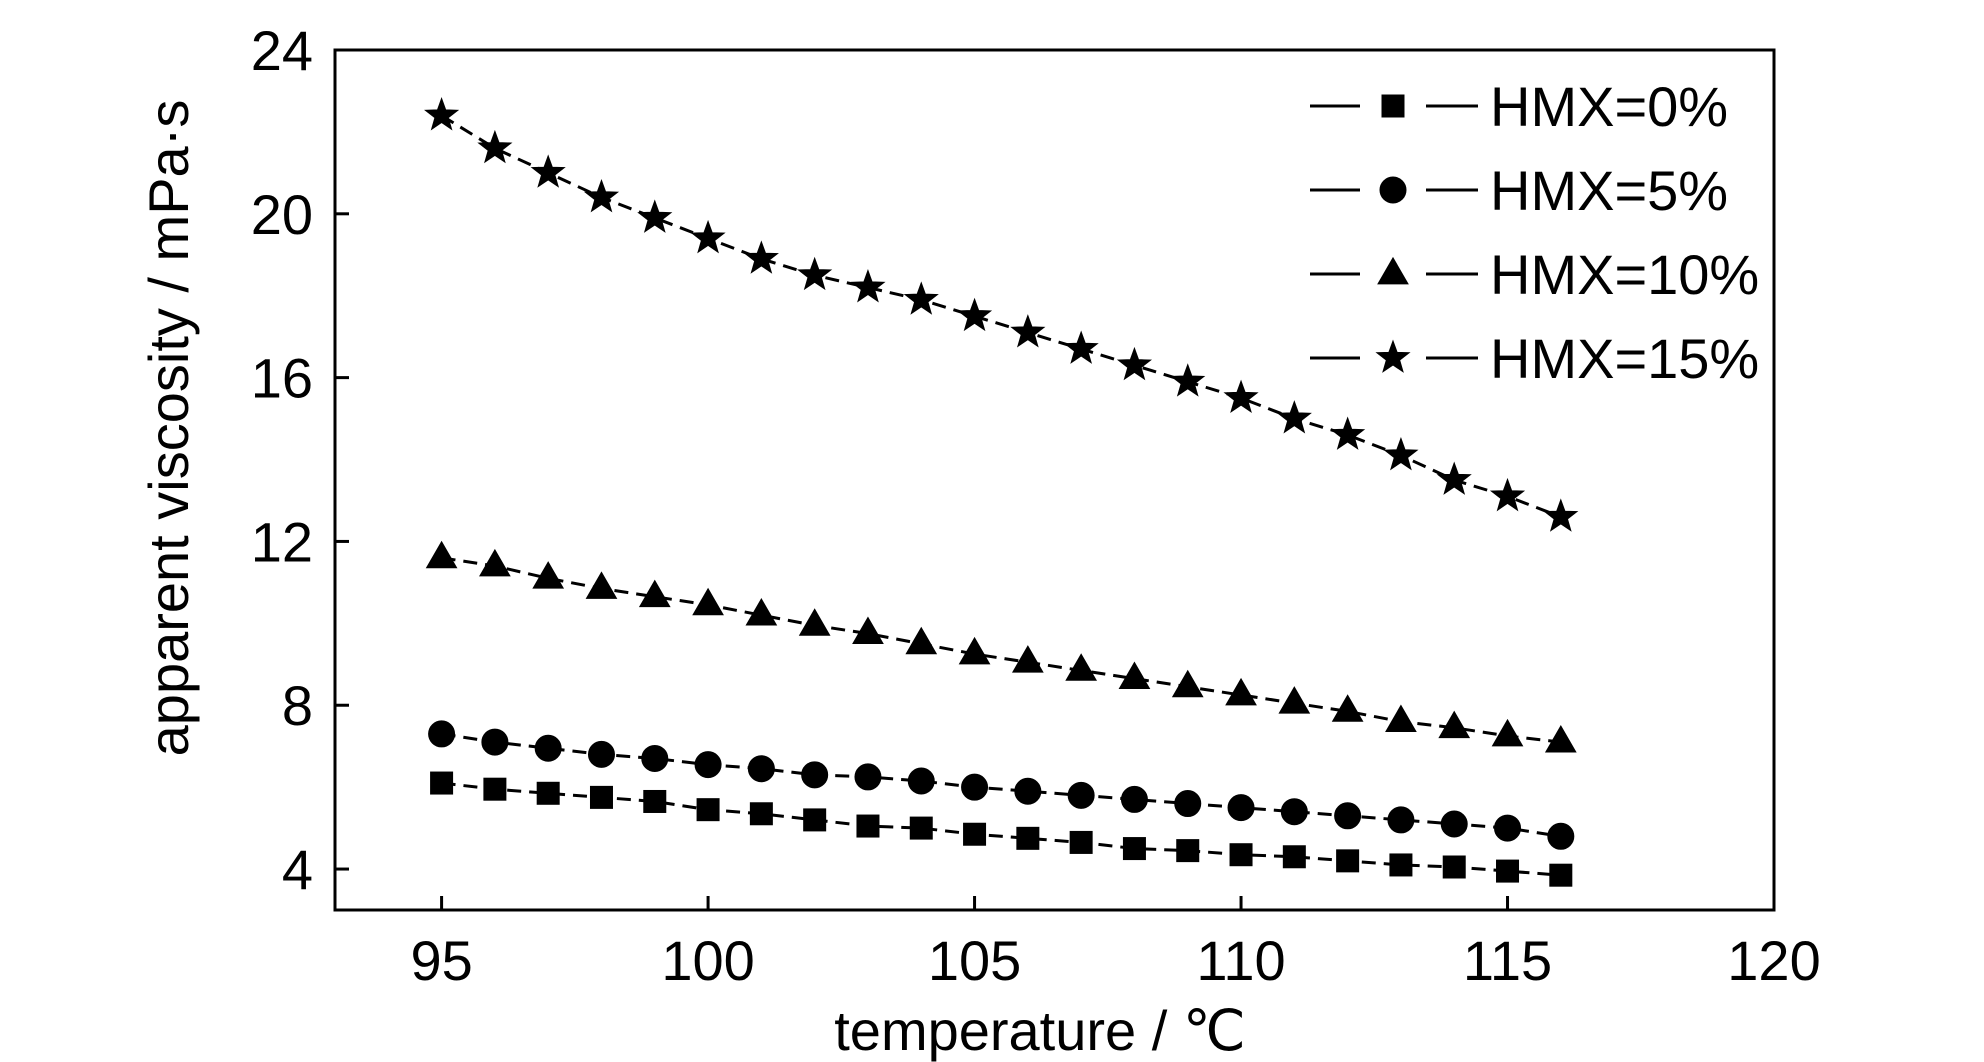  I want to click on legend-marker-square, so click(1393, 106).